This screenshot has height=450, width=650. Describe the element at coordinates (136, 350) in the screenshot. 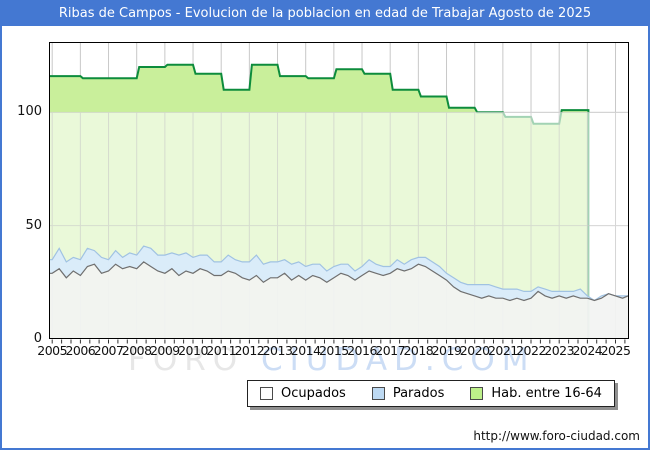

I see `x-tick-label: 2008` at that location.